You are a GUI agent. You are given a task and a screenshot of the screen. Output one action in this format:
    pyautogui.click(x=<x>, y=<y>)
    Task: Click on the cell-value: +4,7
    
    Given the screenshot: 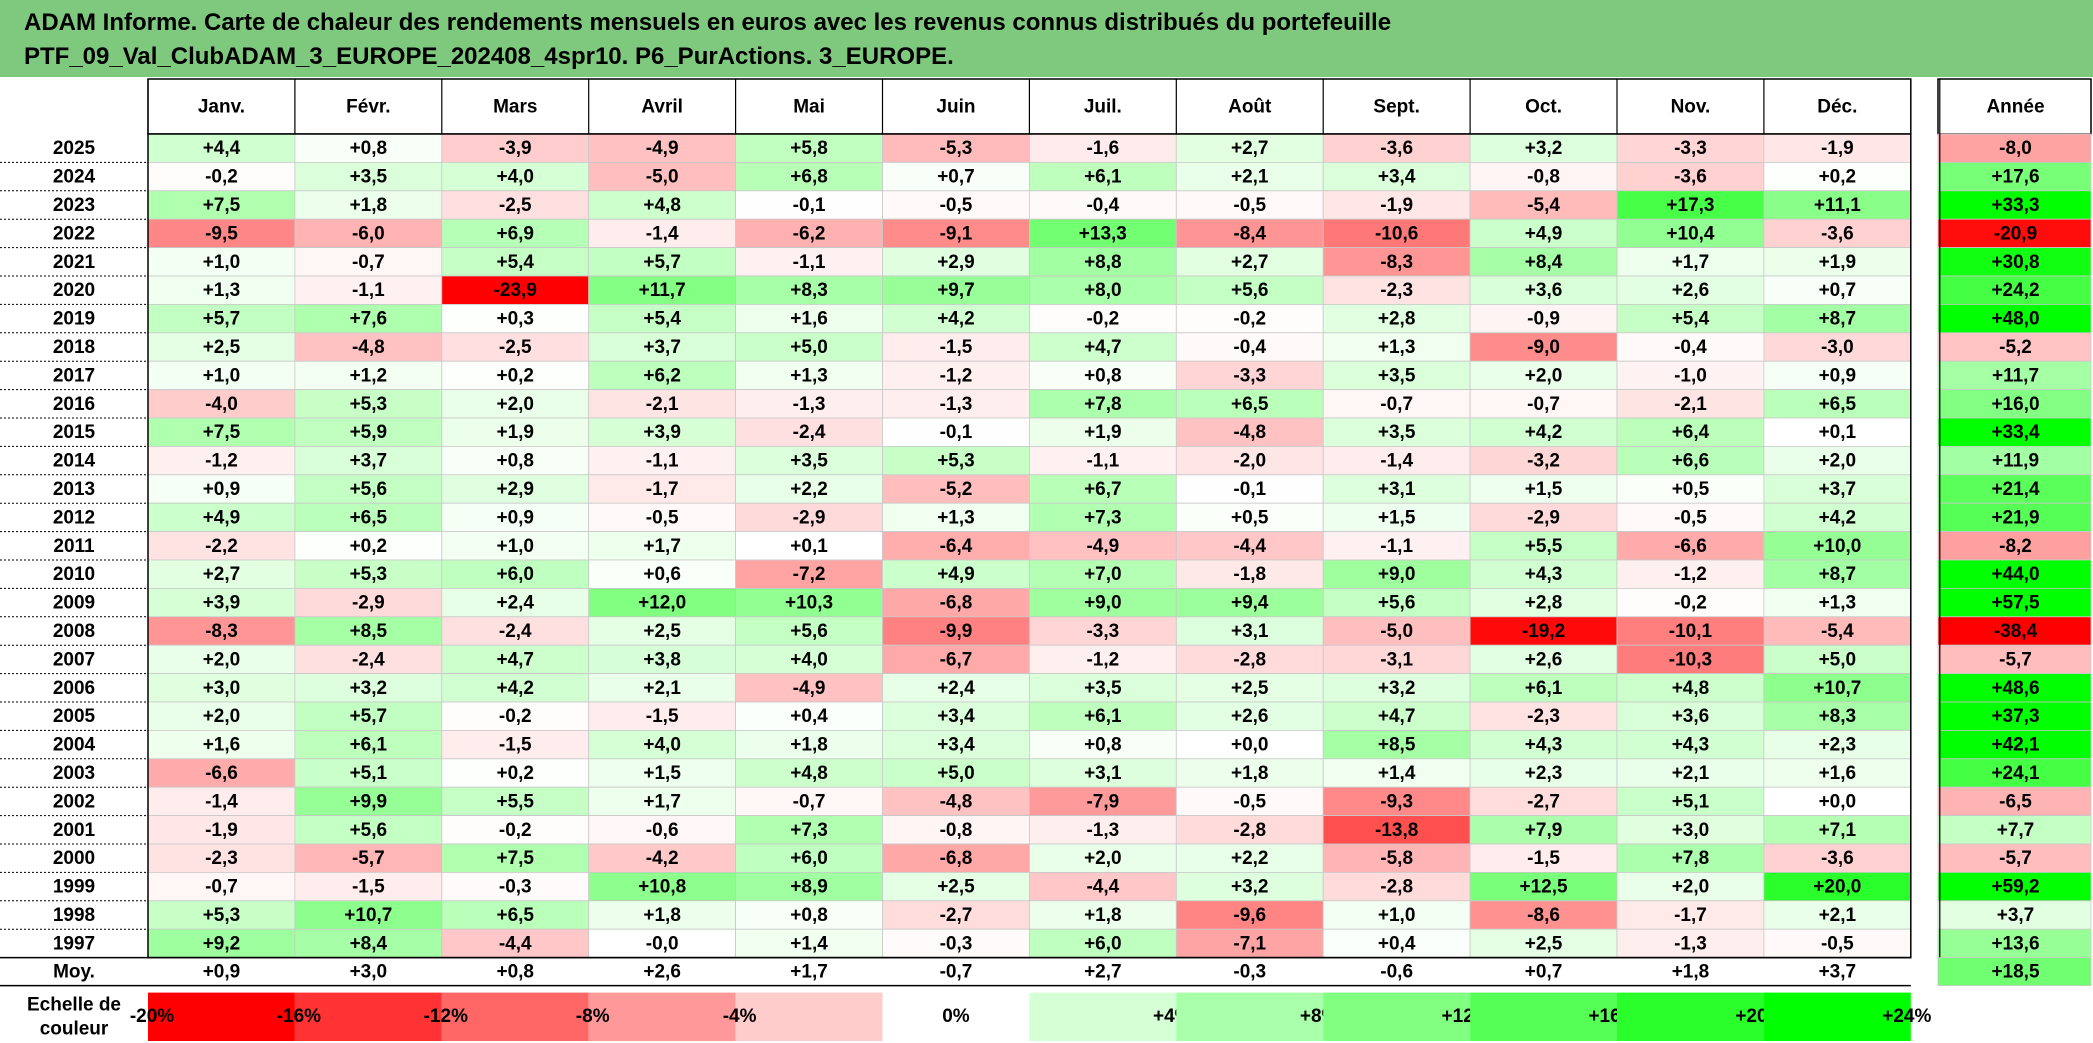 What is the action you would take?
    pyautogui.click(x=515, y=659)
    